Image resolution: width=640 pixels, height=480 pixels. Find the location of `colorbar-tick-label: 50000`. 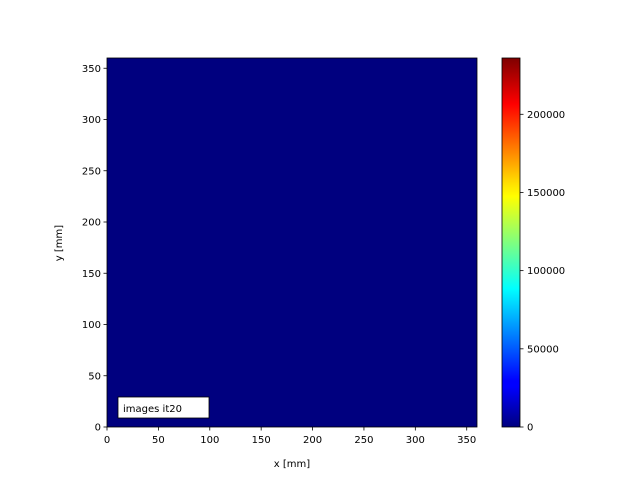

colorbar-tick-label: 50000 is located at coordinates (543, 349).